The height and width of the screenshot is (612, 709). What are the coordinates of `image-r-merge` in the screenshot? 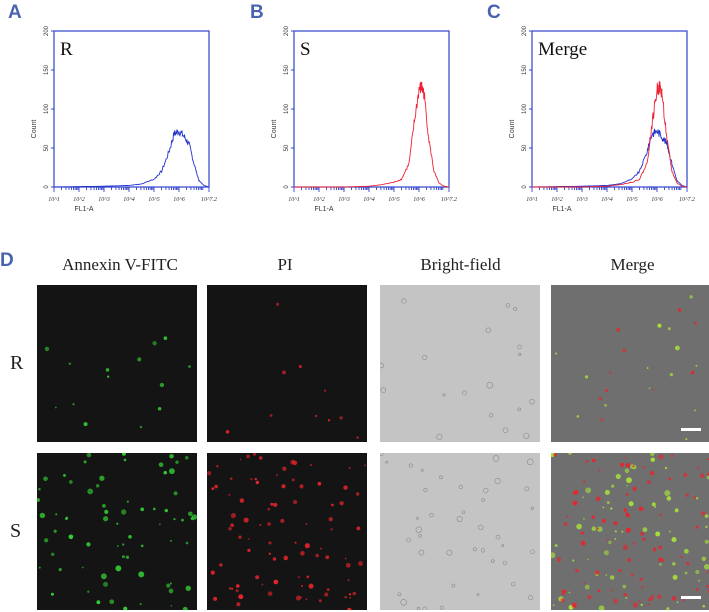 It's located at (630, 363).